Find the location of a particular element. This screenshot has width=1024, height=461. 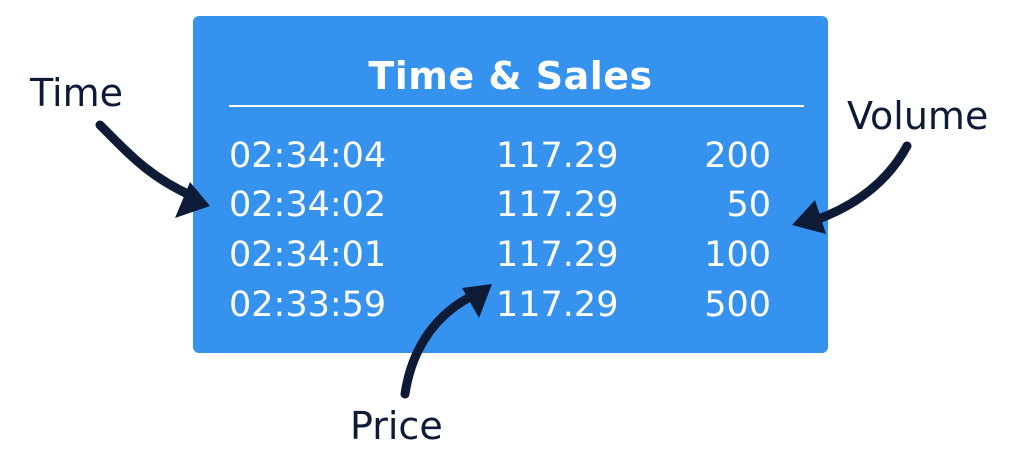

price-arrow-head is located at coordinates (477, 301).